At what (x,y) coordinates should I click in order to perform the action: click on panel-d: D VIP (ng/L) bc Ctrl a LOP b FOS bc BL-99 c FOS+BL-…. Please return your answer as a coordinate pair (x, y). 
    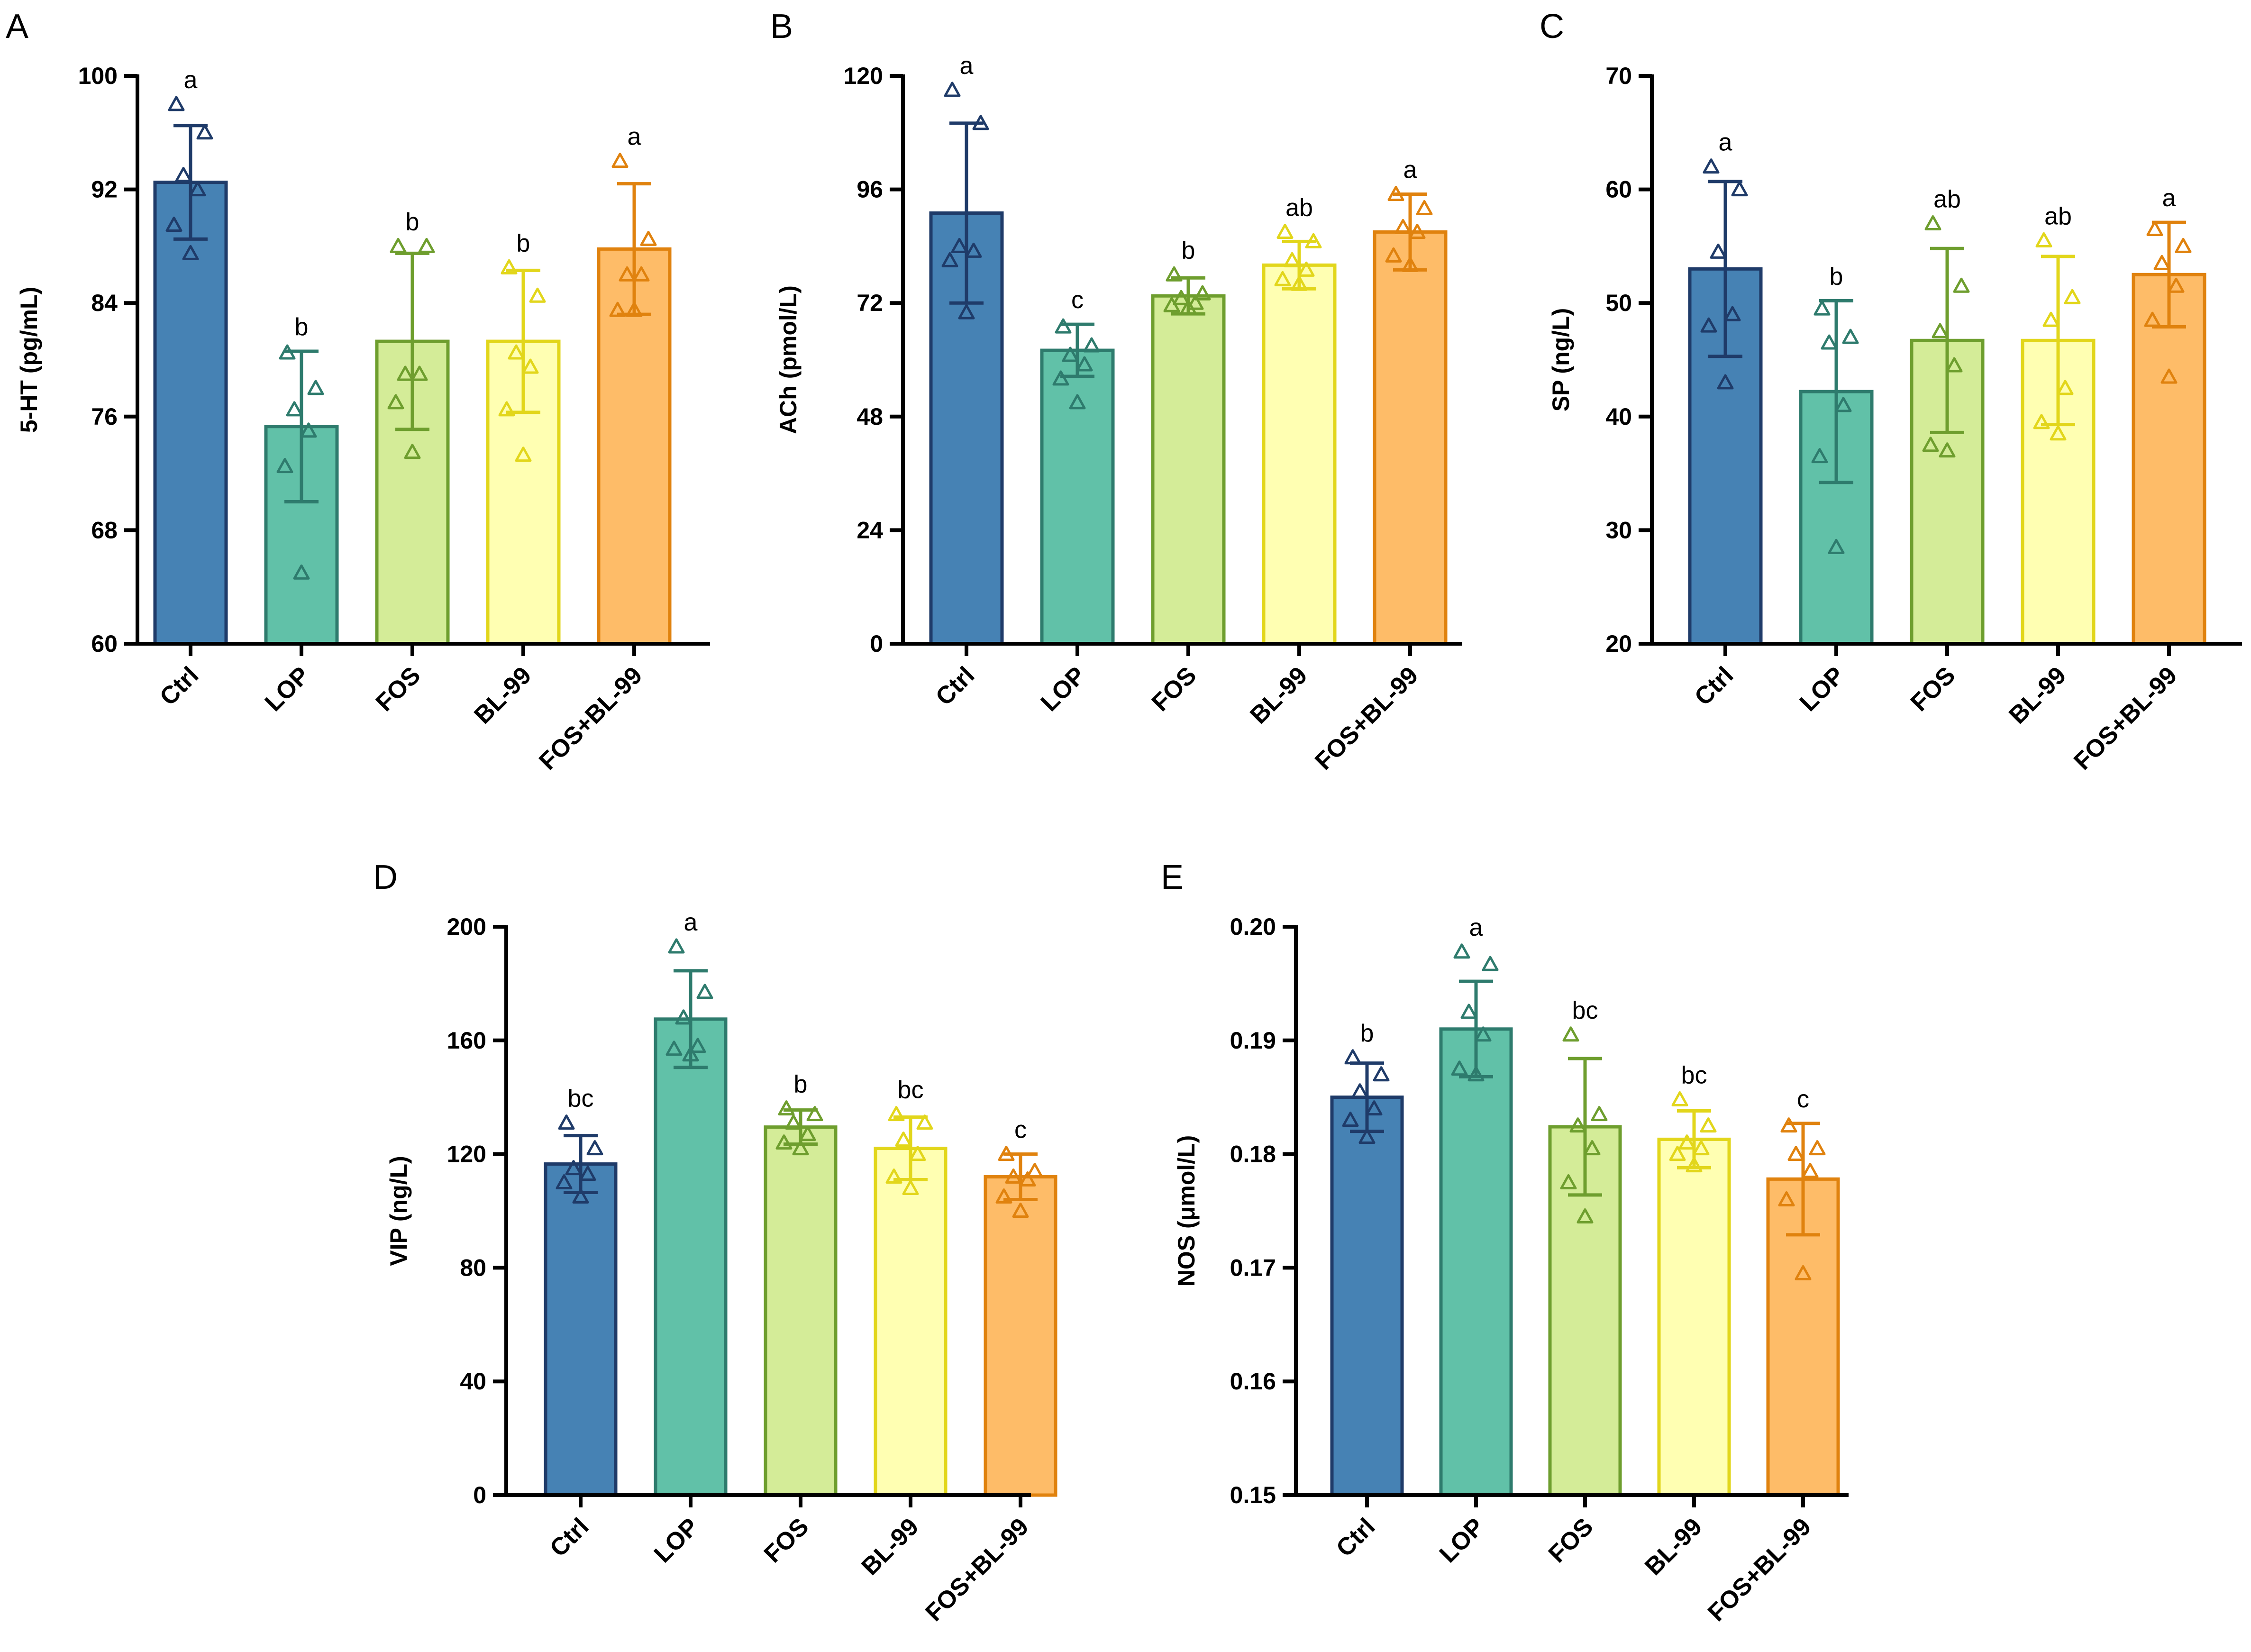
    Looking at the image, I should click on (715, 1242).